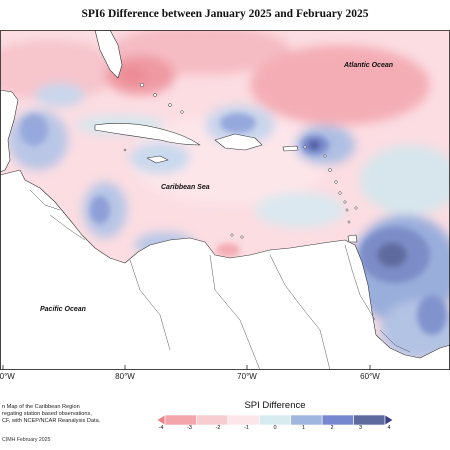 The height and width of the screenshot is (450, 450). I want to click on field-blue-gulf, so click(60, 95).